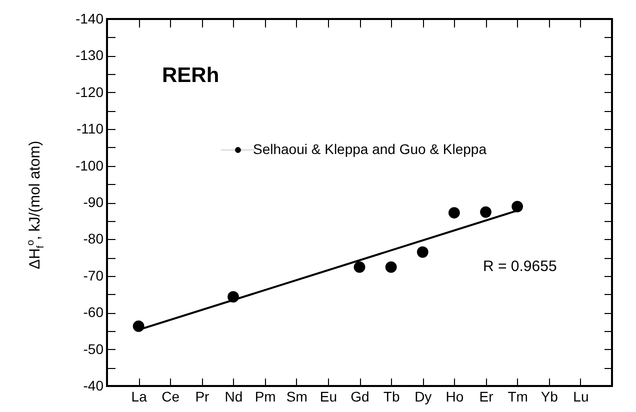  Describe the element at coordinates (520, 266) in the screenshot. I see `annotation: R = 0.9655` at that location.